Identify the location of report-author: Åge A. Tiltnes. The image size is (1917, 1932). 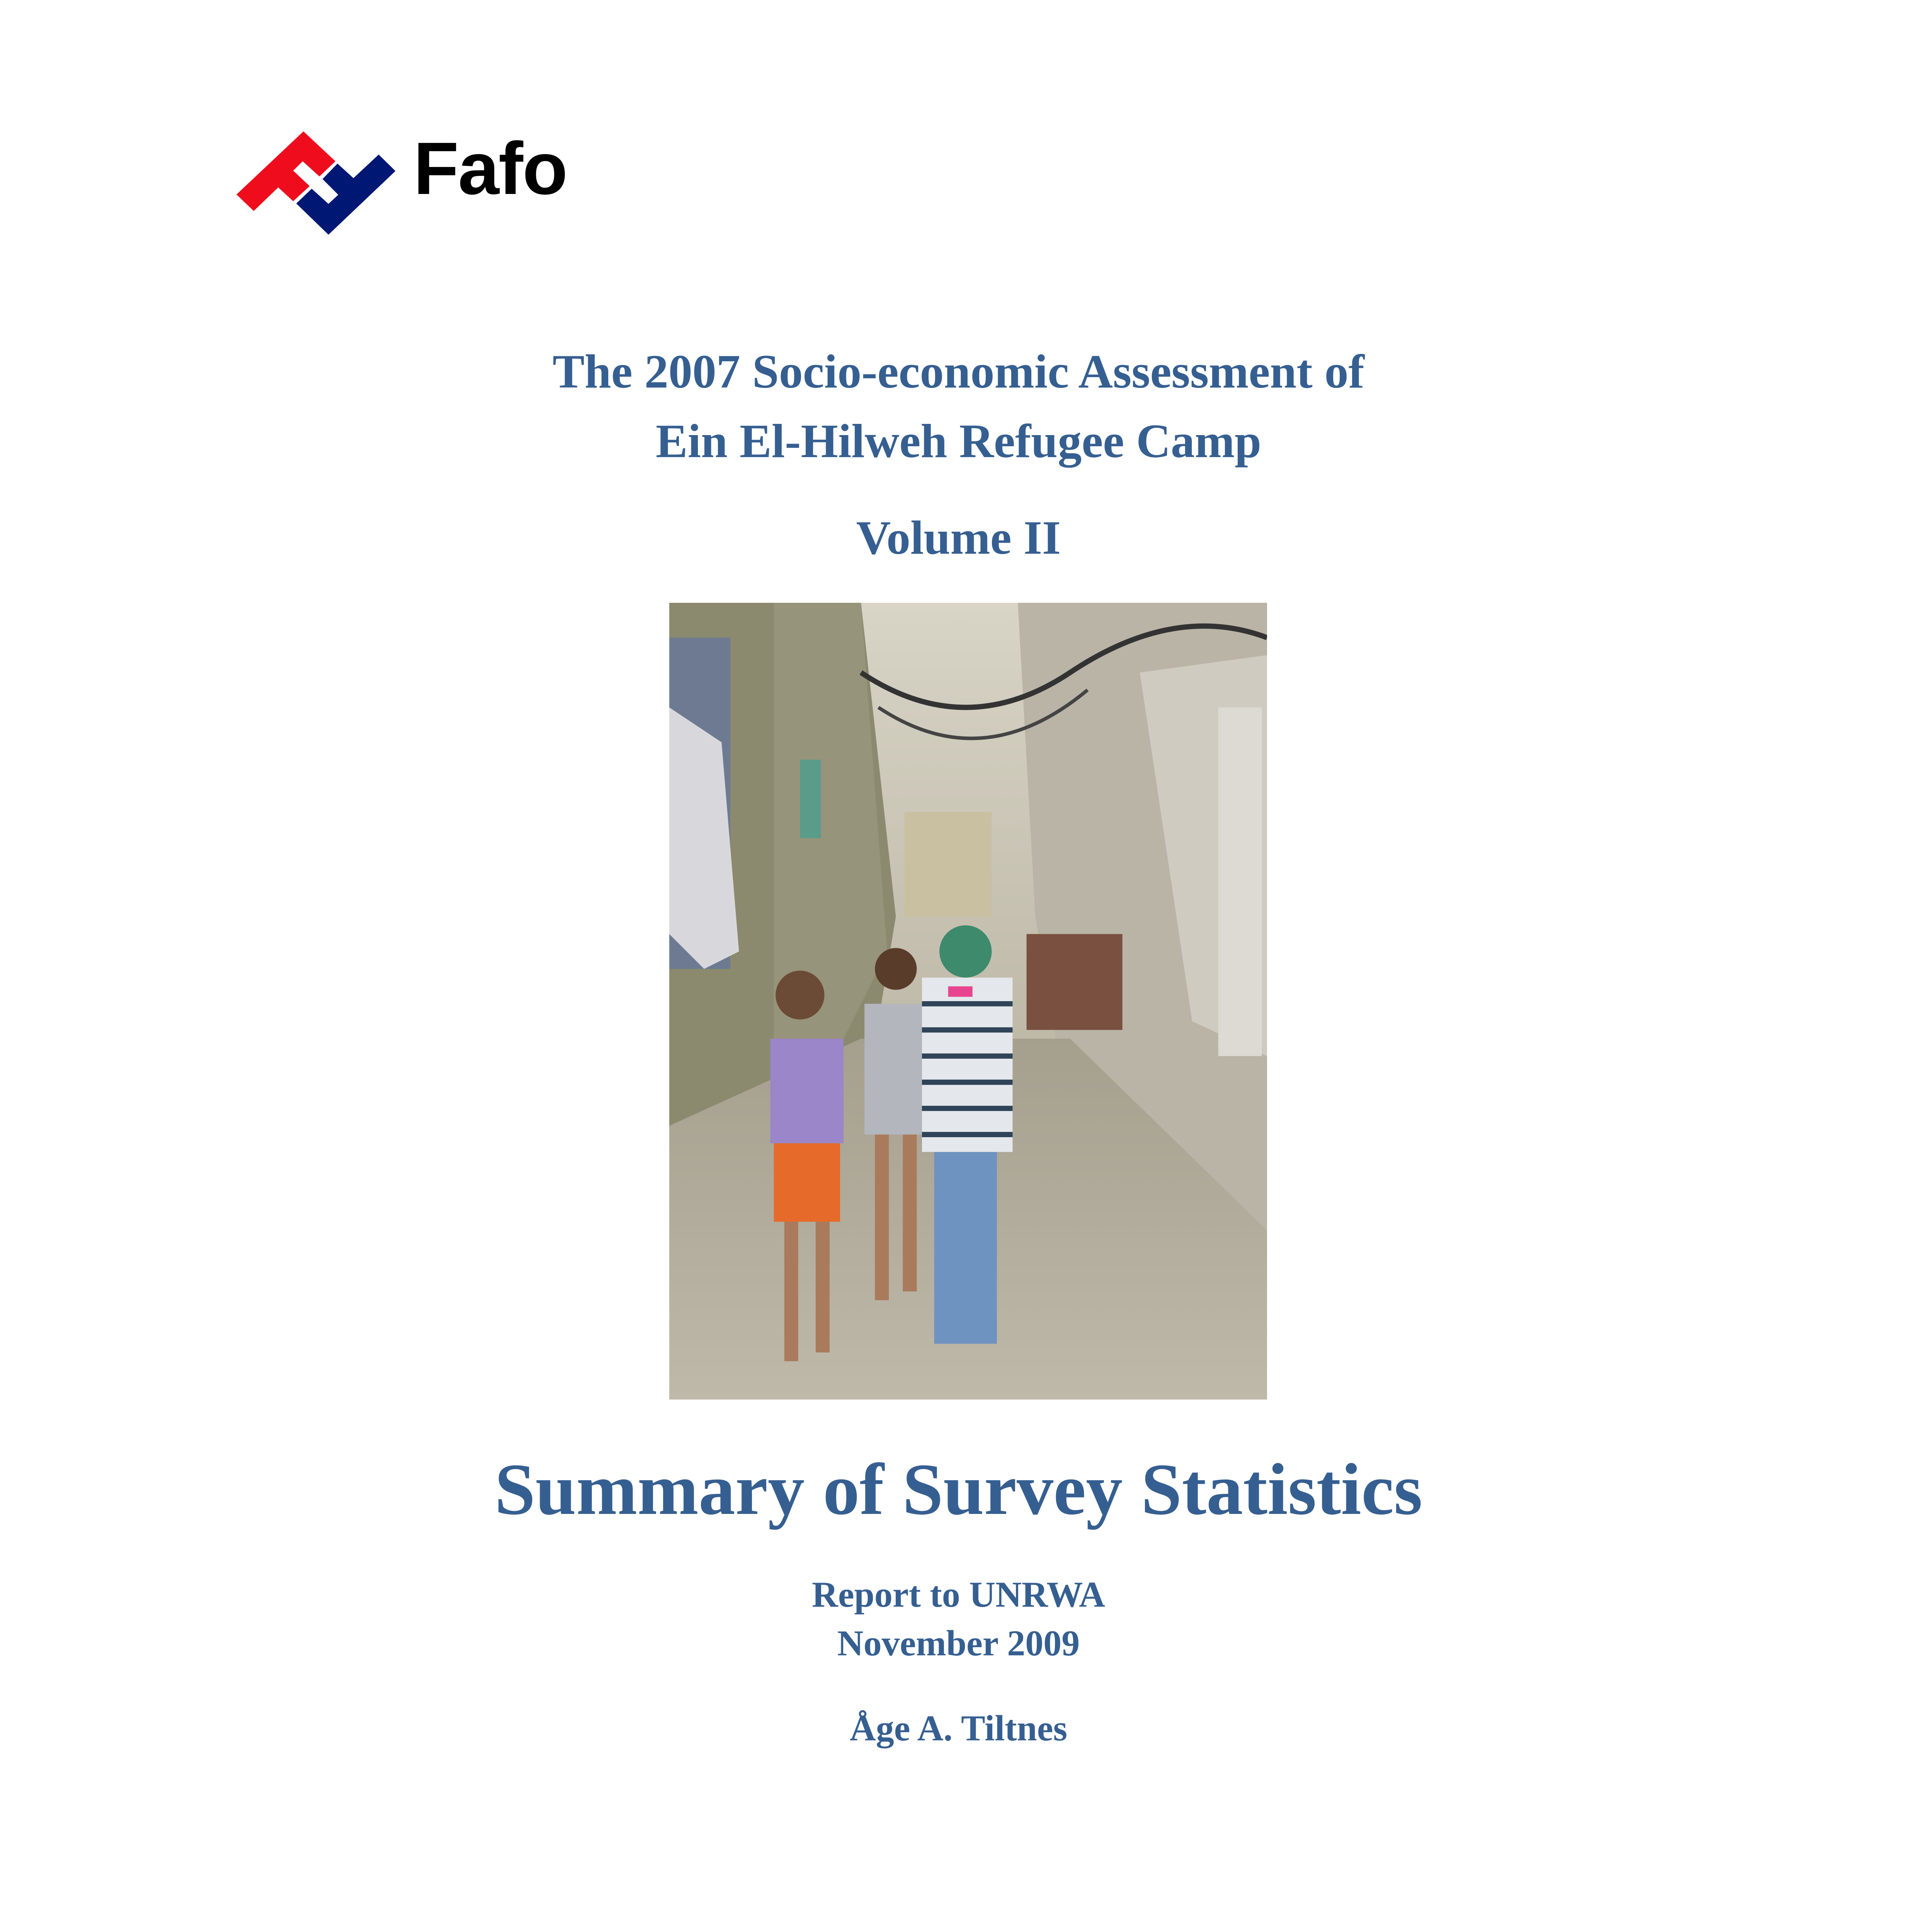
(958, 1728).